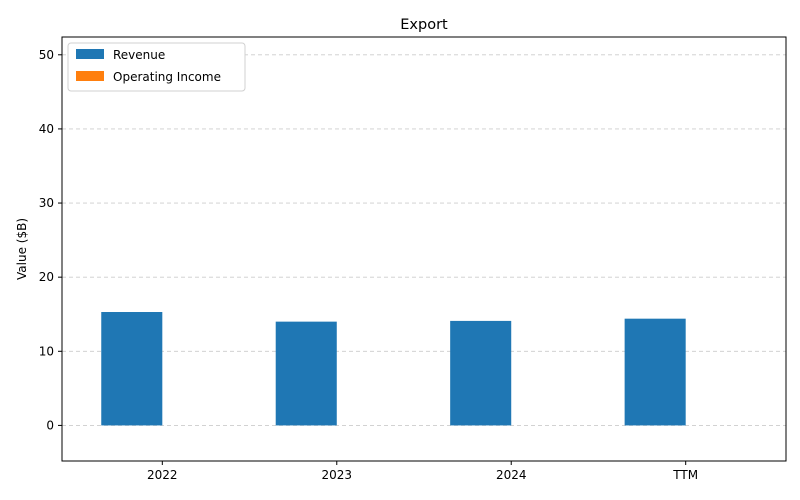 Image resolution: width=800 pixels, height=500 pixels. What do you see at coordinates (422, 471) in the screenshot?
I see `x-axis-ticks: 2022 2023 2024 TTM` at bounding box center [422, 471].